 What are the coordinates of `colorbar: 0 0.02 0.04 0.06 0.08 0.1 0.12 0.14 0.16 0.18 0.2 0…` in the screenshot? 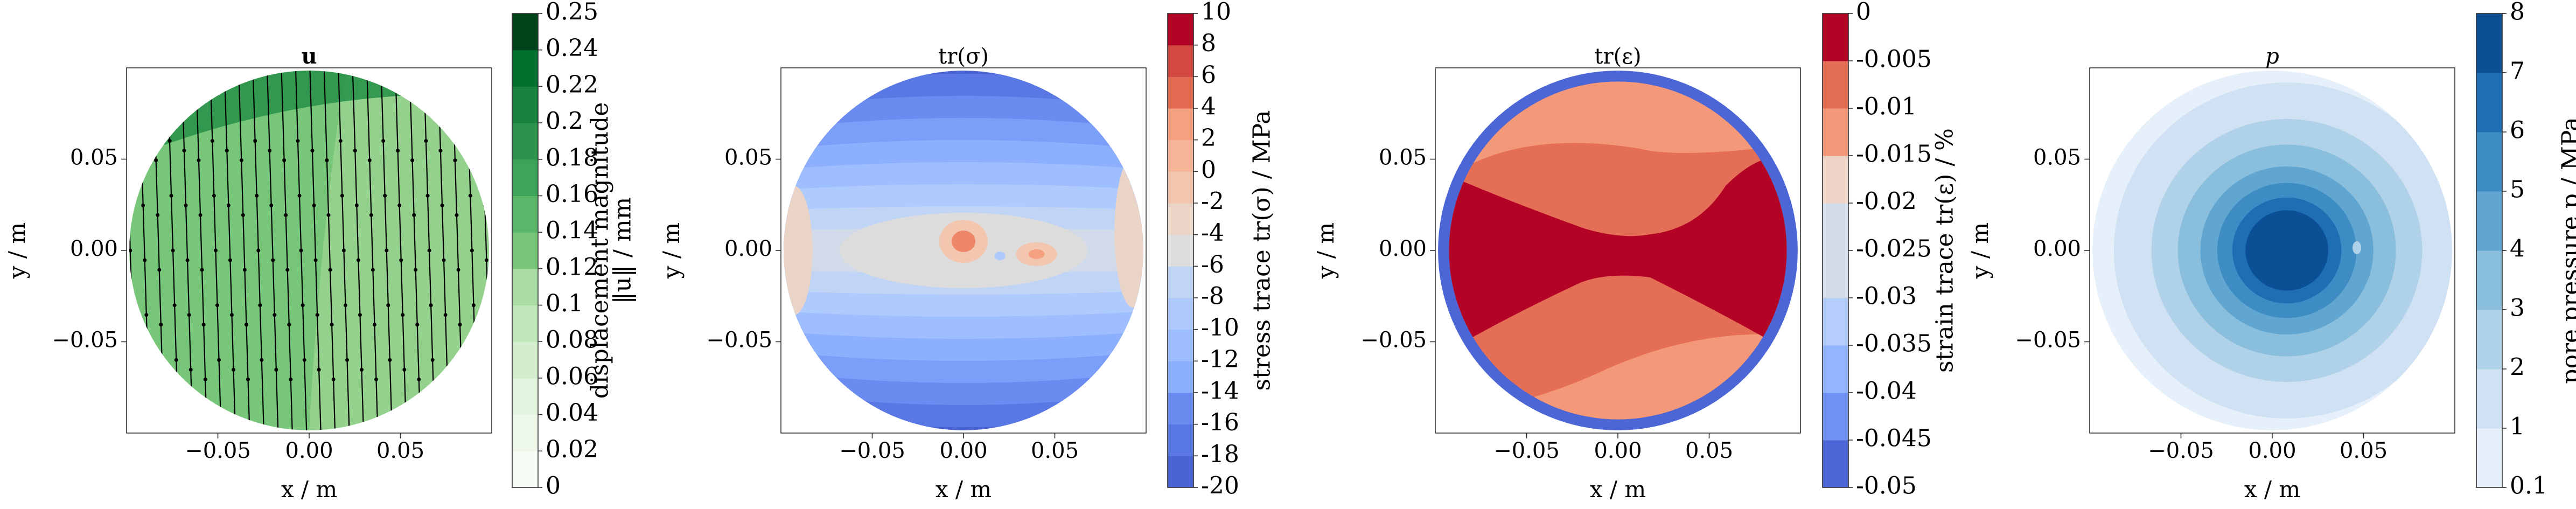 It's located at (574, 250).